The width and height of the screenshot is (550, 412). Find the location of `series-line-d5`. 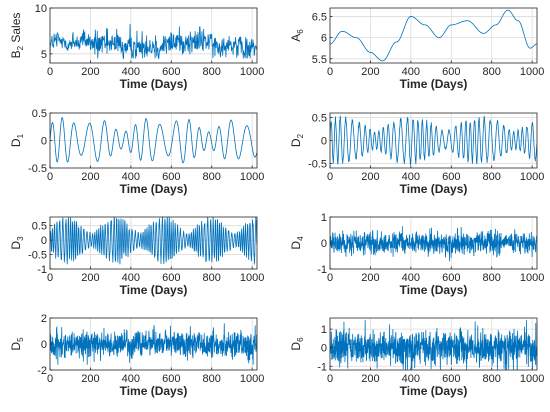

series-line-d5 is located at coordinates (153, 344).